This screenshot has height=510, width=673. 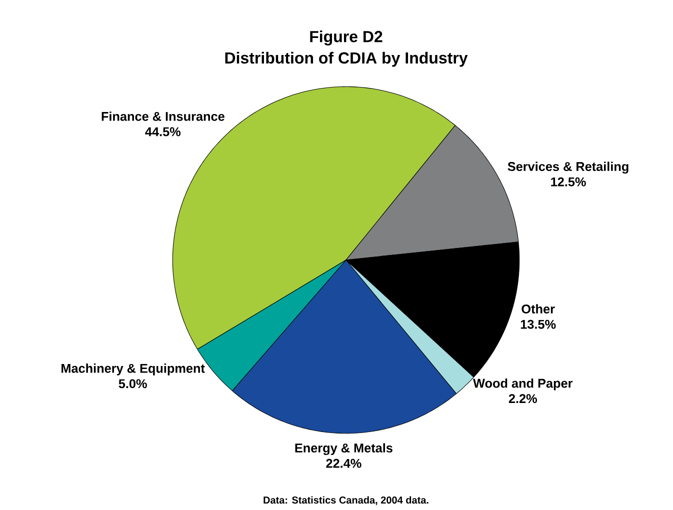 I want to click on slice-label: Finance & Insurance, so click(x=163, y=116).